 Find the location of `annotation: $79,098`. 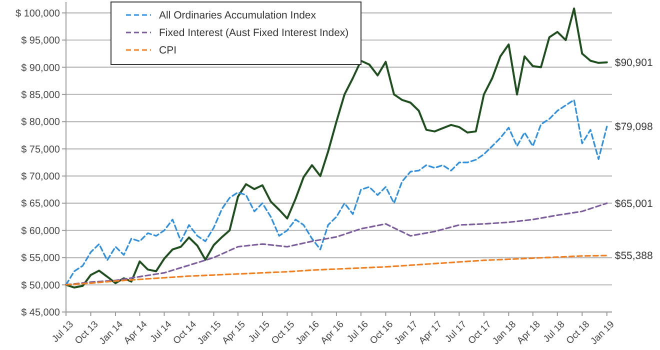

annotation: $79,098 is located at coordinates (633, 127).